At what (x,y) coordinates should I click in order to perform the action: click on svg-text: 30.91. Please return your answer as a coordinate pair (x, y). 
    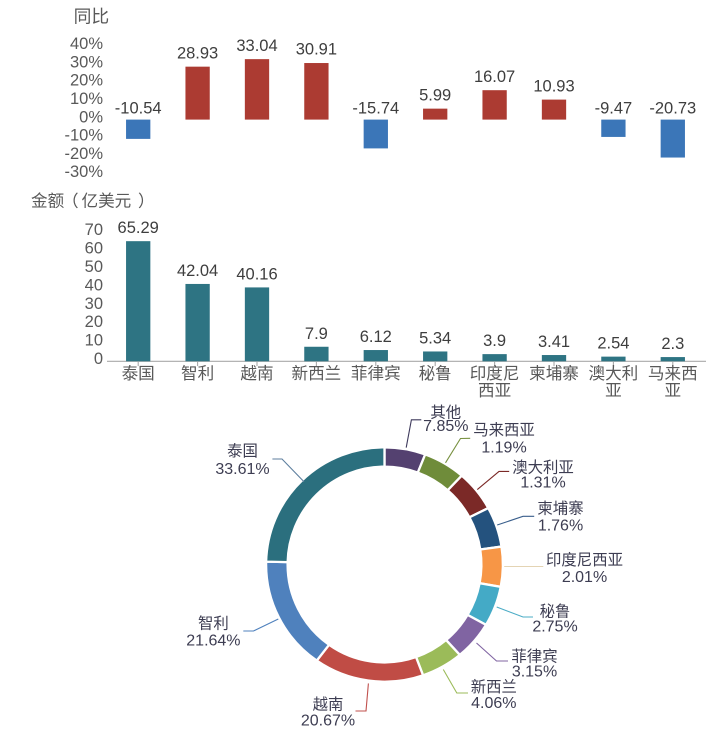
    Looking at the image, I should click on (316, 50).